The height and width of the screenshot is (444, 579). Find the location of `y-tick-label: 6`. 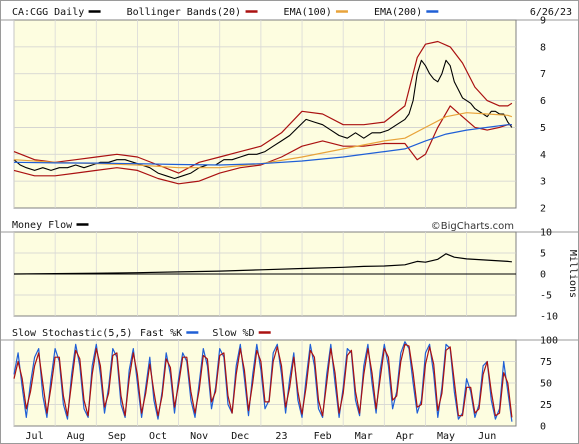

y-tick-label: 6 is located at coordinates (543, 101).